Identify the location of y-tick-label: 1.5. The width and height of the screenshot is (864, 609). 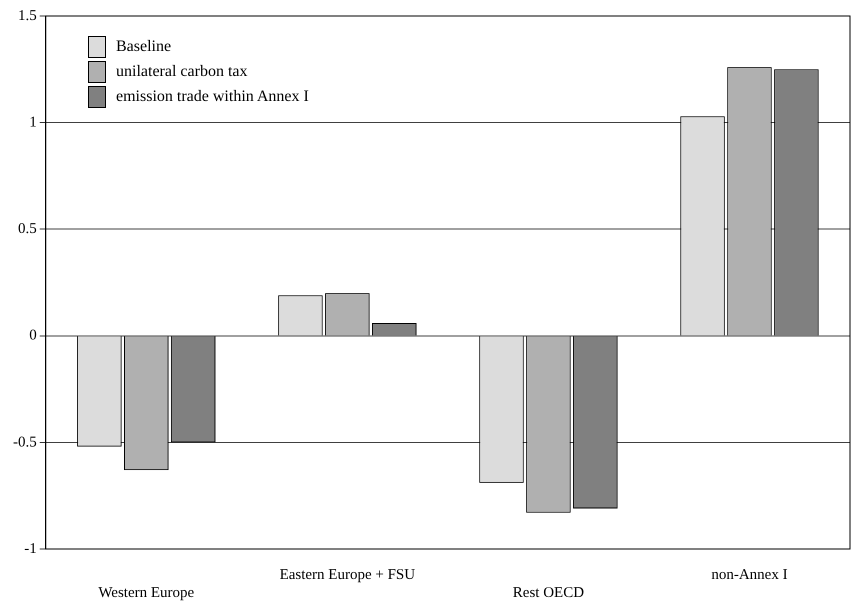
(27, 16).